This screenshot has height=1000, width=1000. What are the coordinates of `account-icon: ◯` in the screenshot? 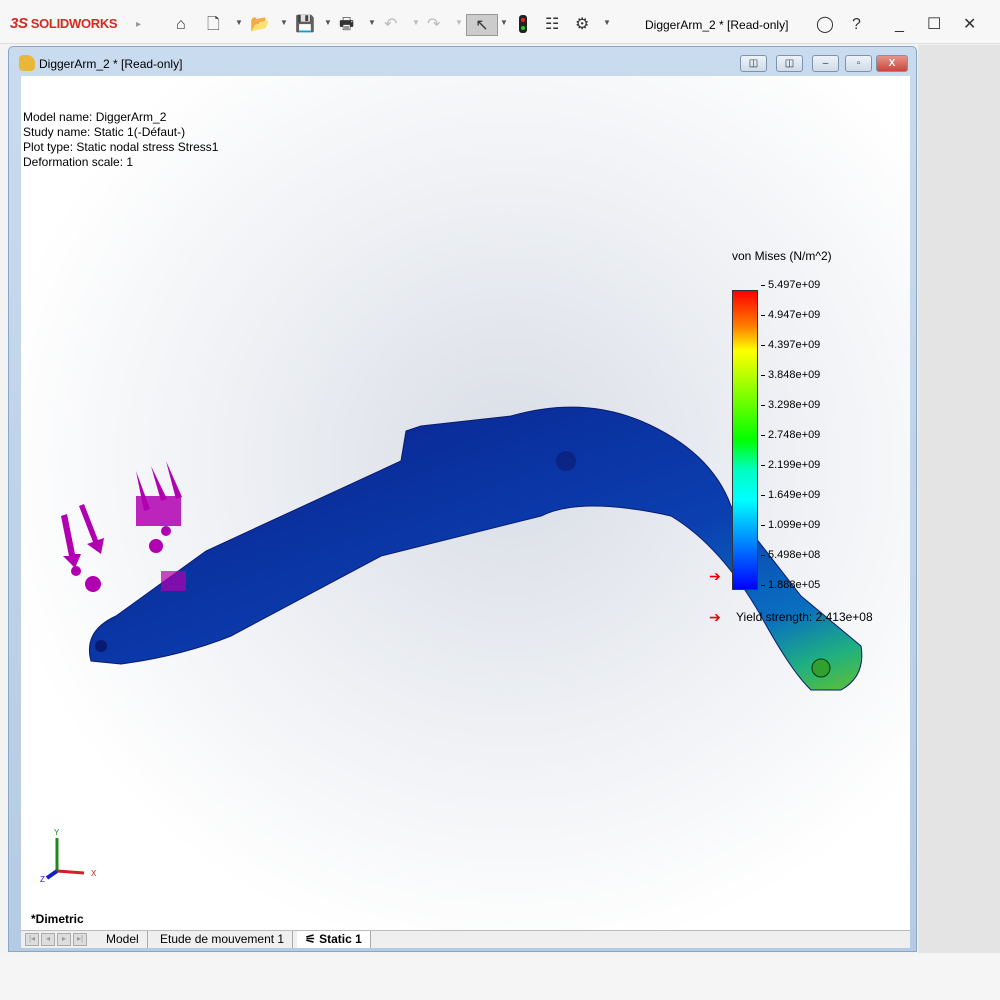 It's located at (825, 24).